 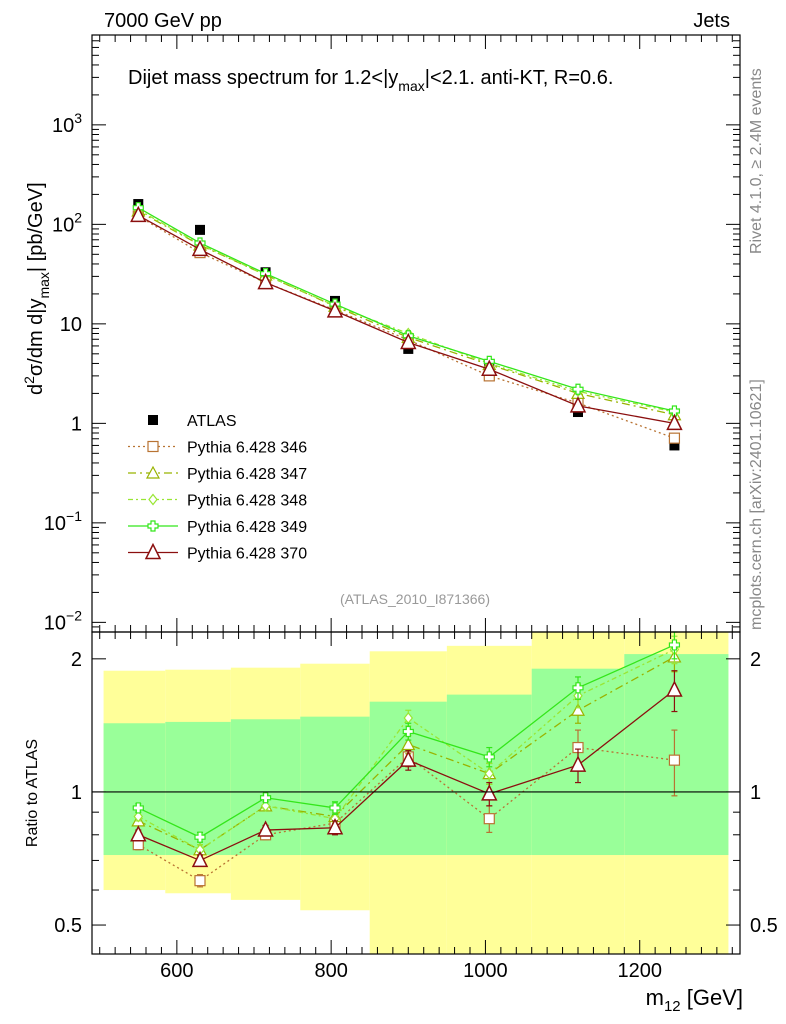 I want to click on chart-title-part2: |<2.1. anti-KT, R=0.6., so click(x=519, y=78).